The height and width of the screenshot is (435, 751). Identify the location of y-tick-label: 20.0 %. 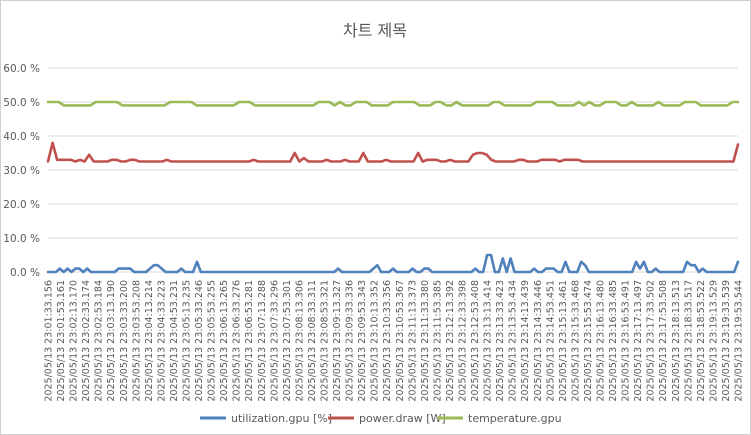
(21, 205).